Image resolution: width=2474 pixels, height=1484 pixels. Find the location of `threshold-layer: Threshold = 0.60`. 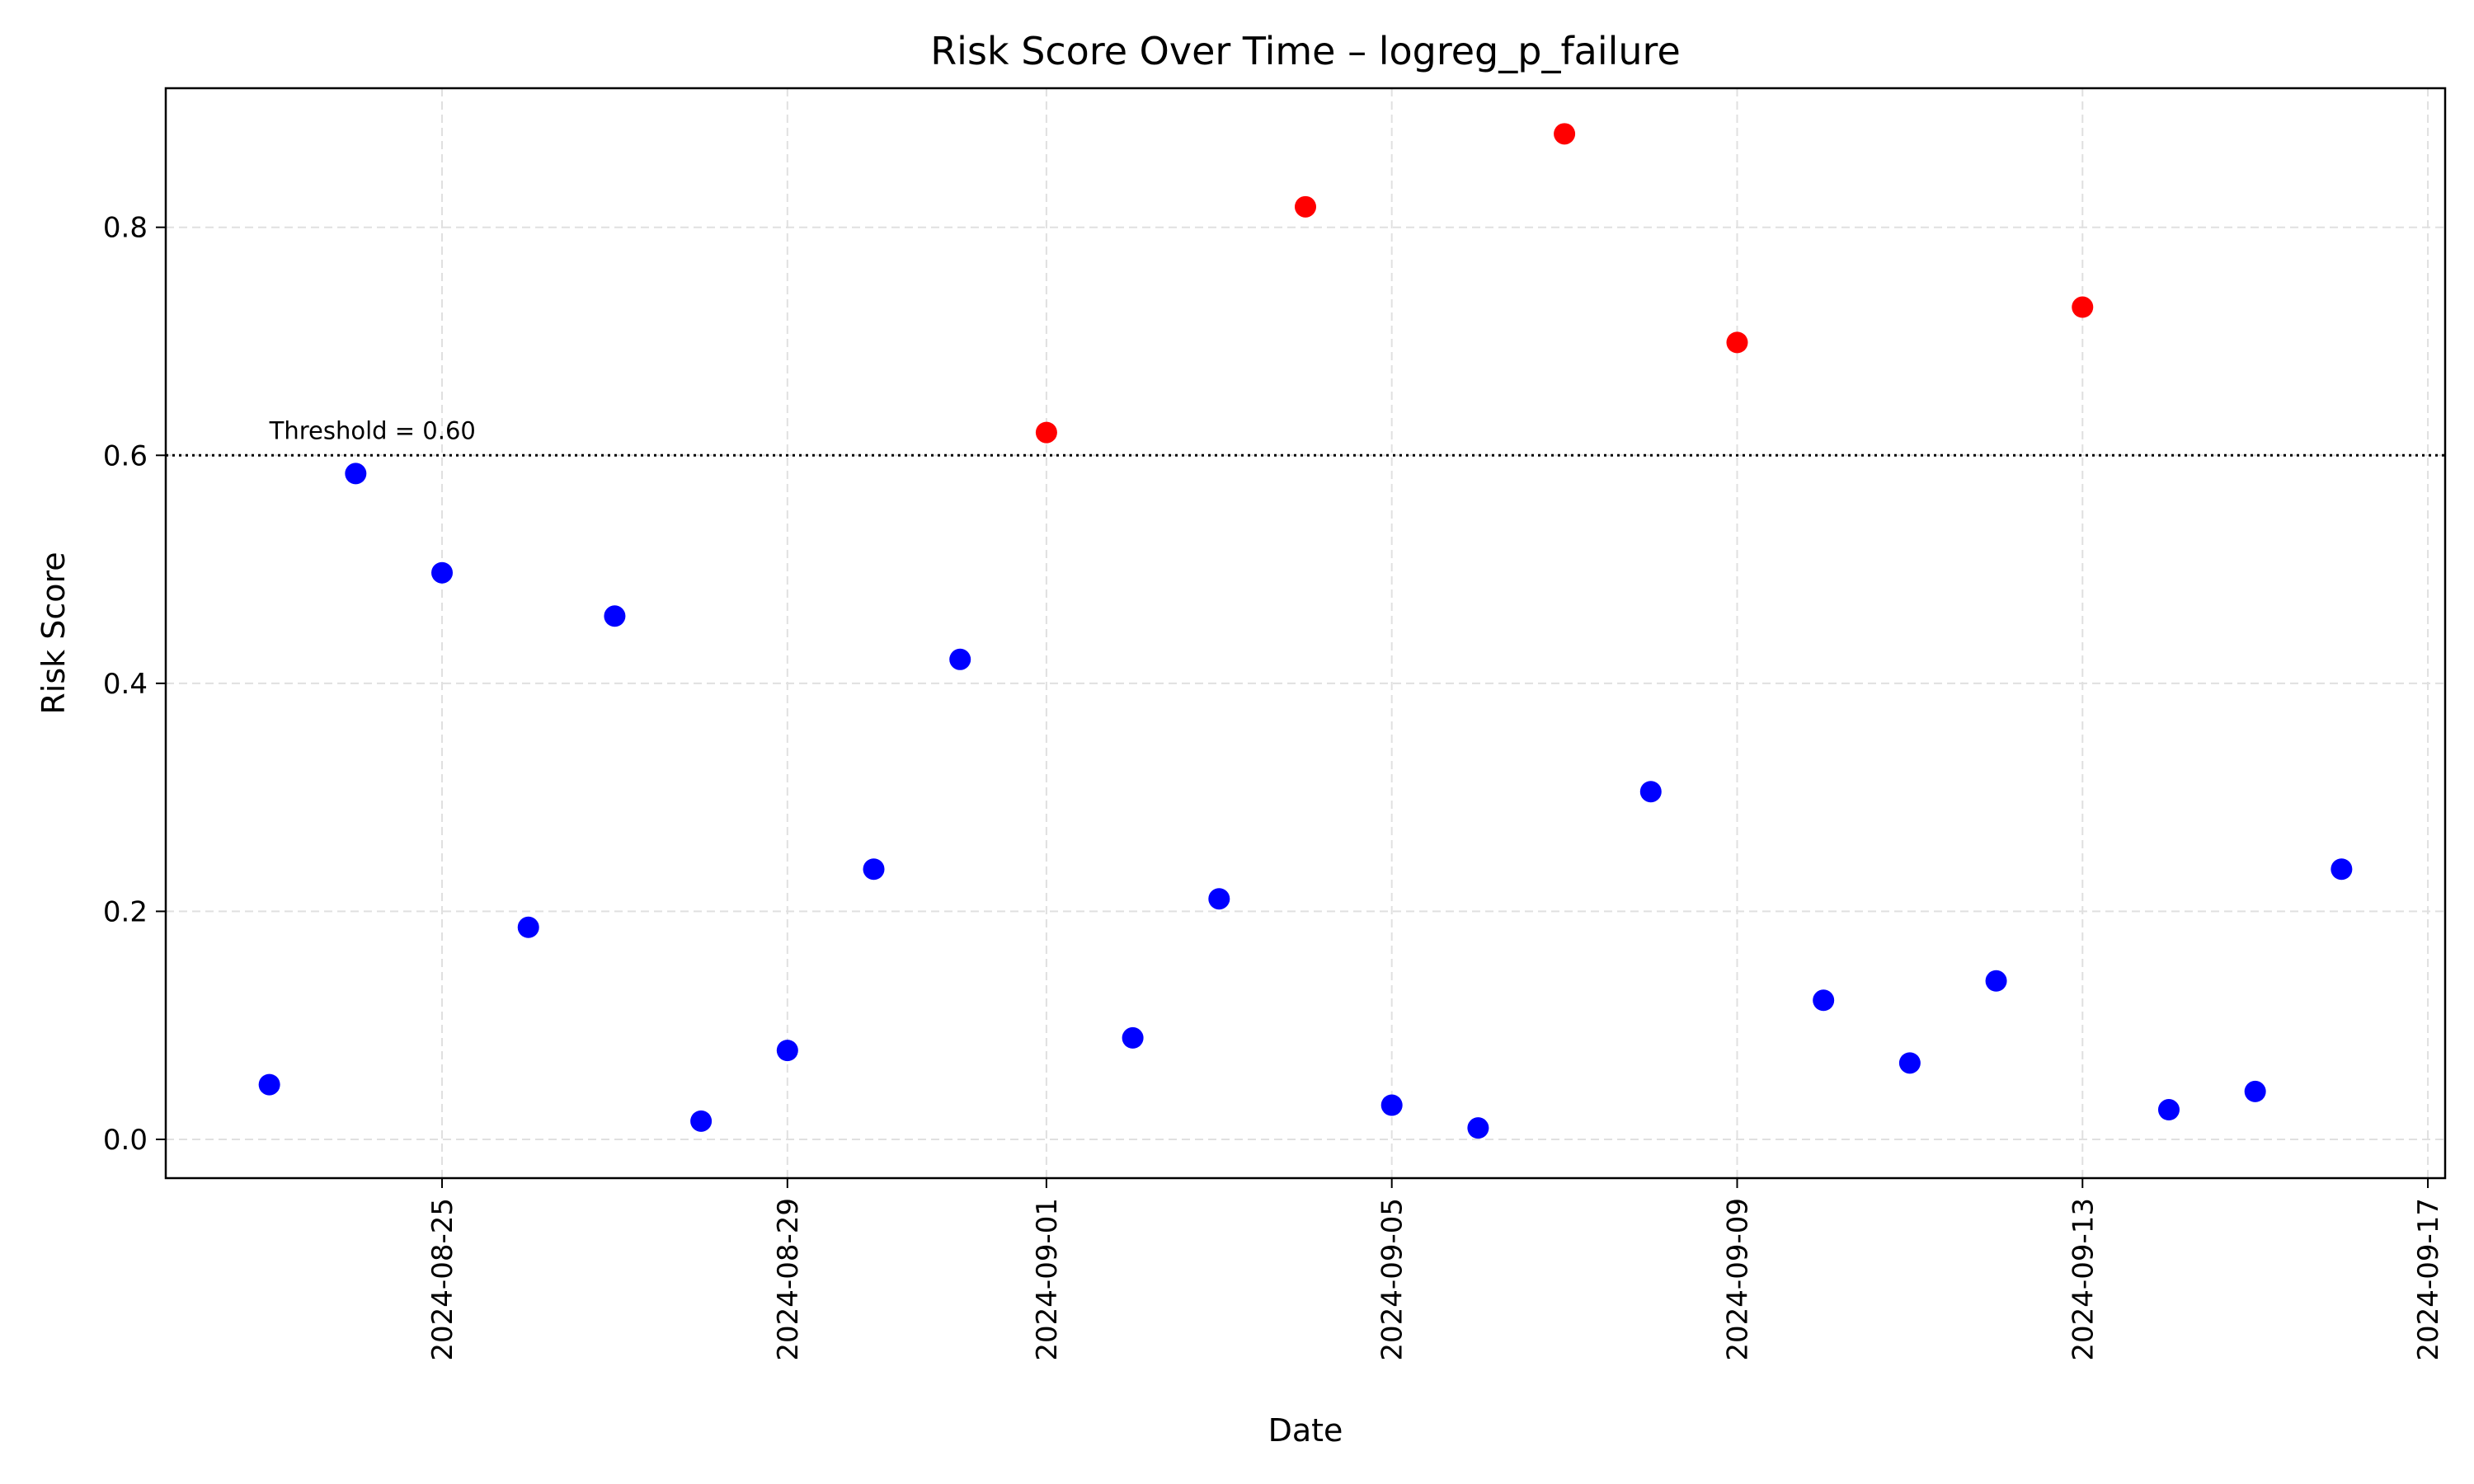

threshold-layer: Threshold = 0.60 is located at coordinates (1305, 436).